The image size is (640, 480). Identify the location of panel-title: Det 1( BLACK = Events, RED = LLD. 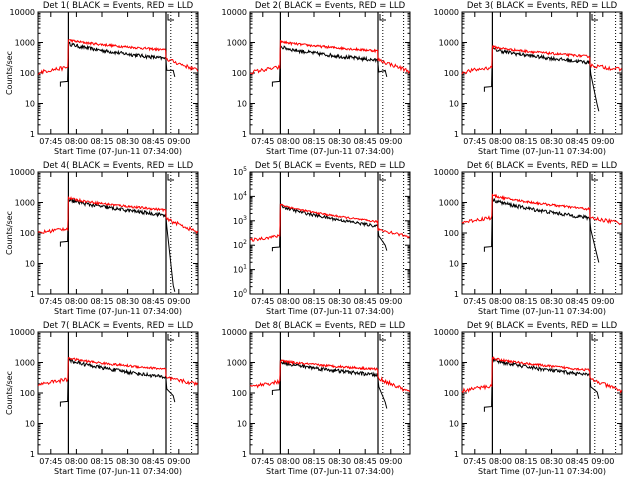
(118, 6).